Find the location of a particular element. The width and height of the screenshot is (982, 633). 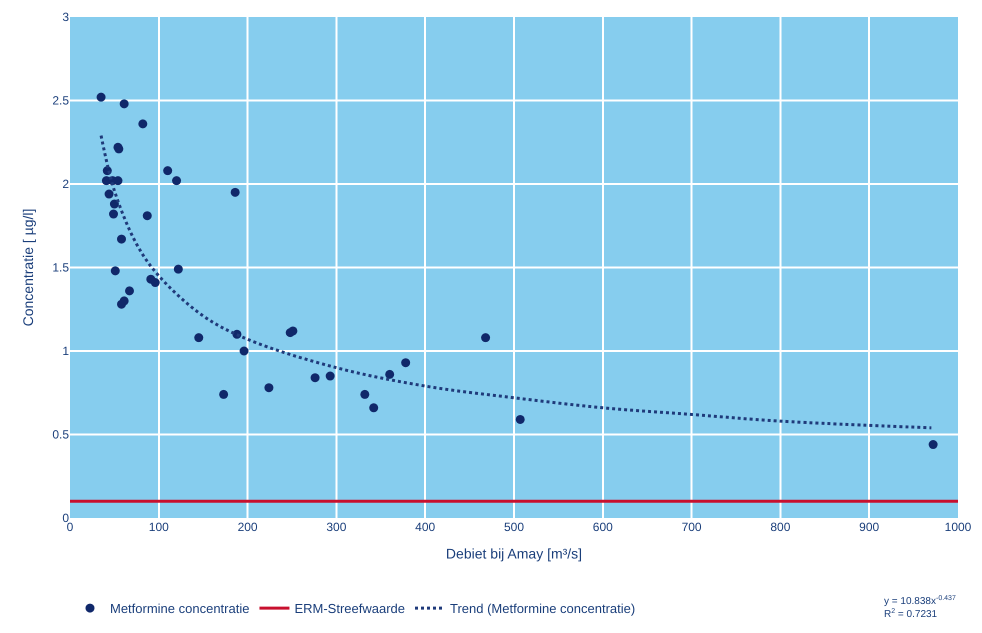

x-tick-label: 1000 is located at coordinates (958, 527).